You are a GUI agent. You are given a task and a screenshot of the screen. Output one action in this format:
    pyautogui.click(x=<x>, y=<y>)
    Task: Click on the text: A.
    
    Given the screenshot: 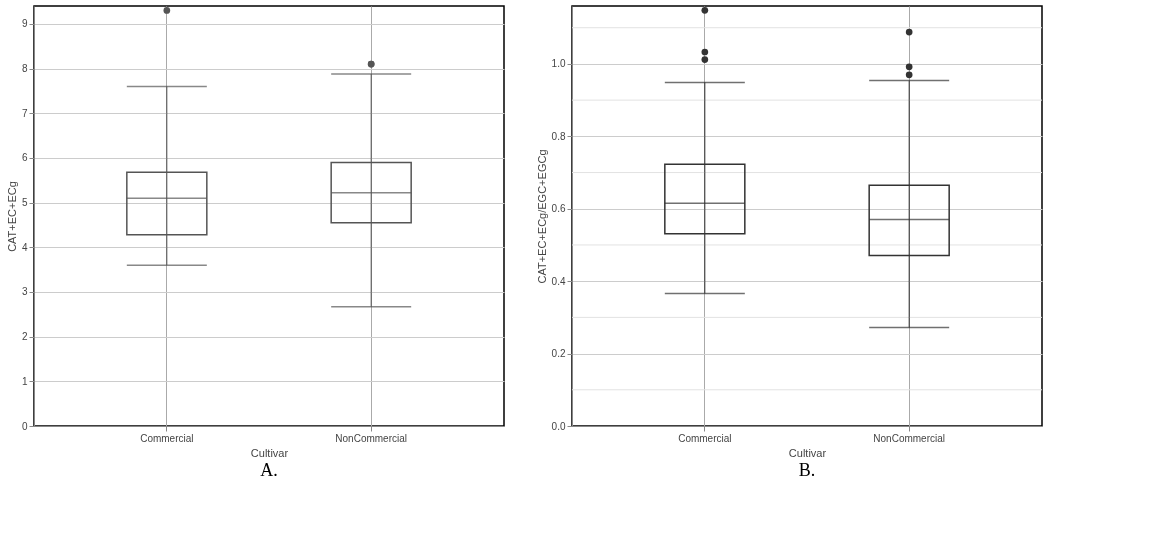 What is the action you would take?
    pyautogui.click(x=269, y=470)
    